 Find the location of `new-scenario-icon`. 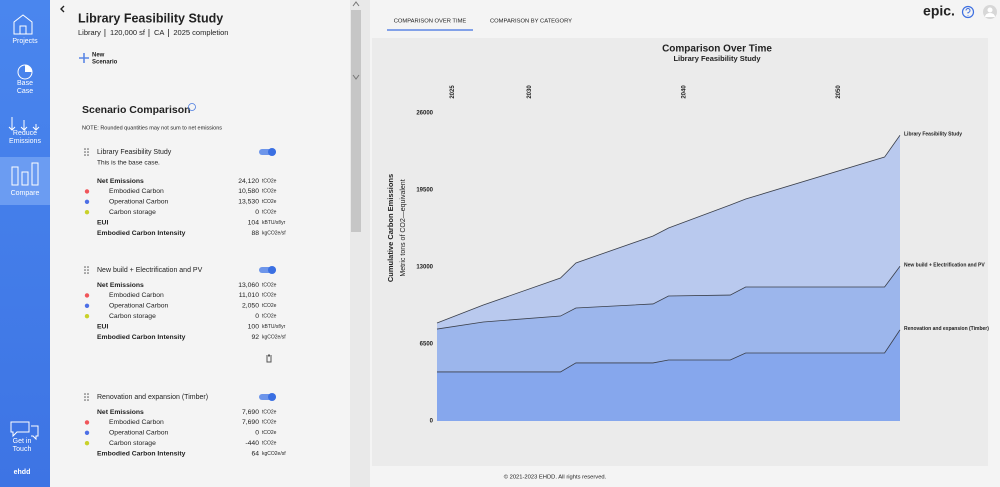

new-scenario-icon is located at coordinates (84, 58).